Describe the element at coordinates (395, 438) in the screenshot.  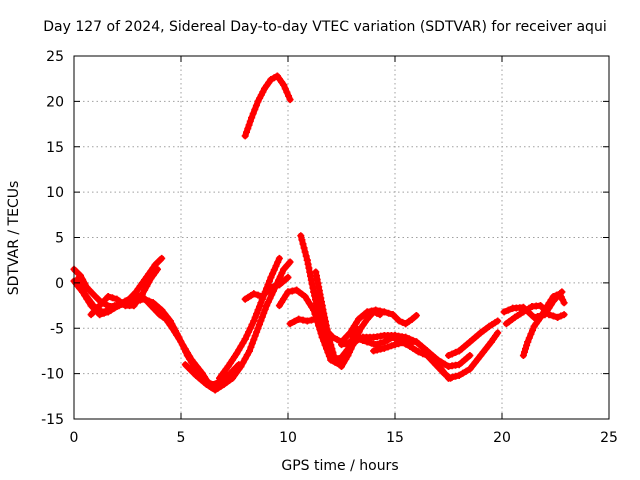
I see `x-tick-label: 15` at that location.